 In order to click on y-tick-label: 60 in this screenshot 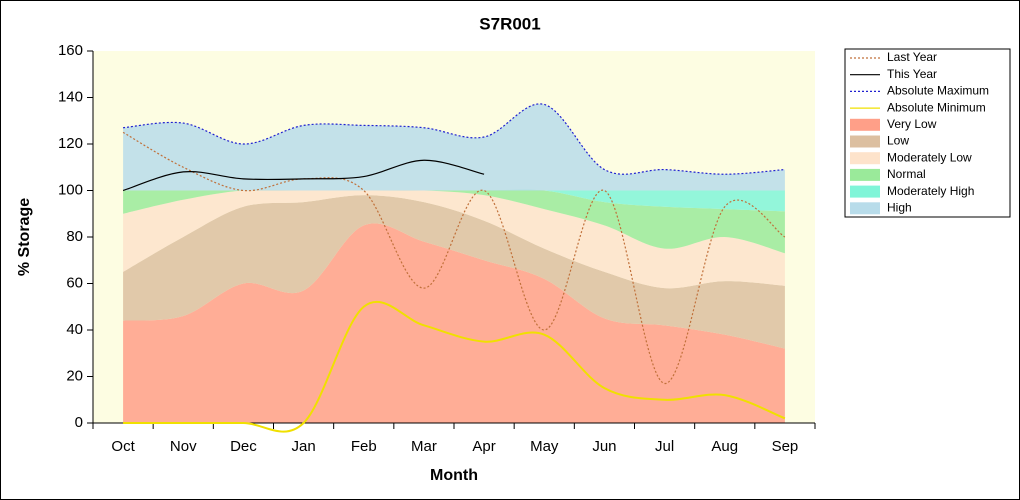, I will do `click(74, 282)`.